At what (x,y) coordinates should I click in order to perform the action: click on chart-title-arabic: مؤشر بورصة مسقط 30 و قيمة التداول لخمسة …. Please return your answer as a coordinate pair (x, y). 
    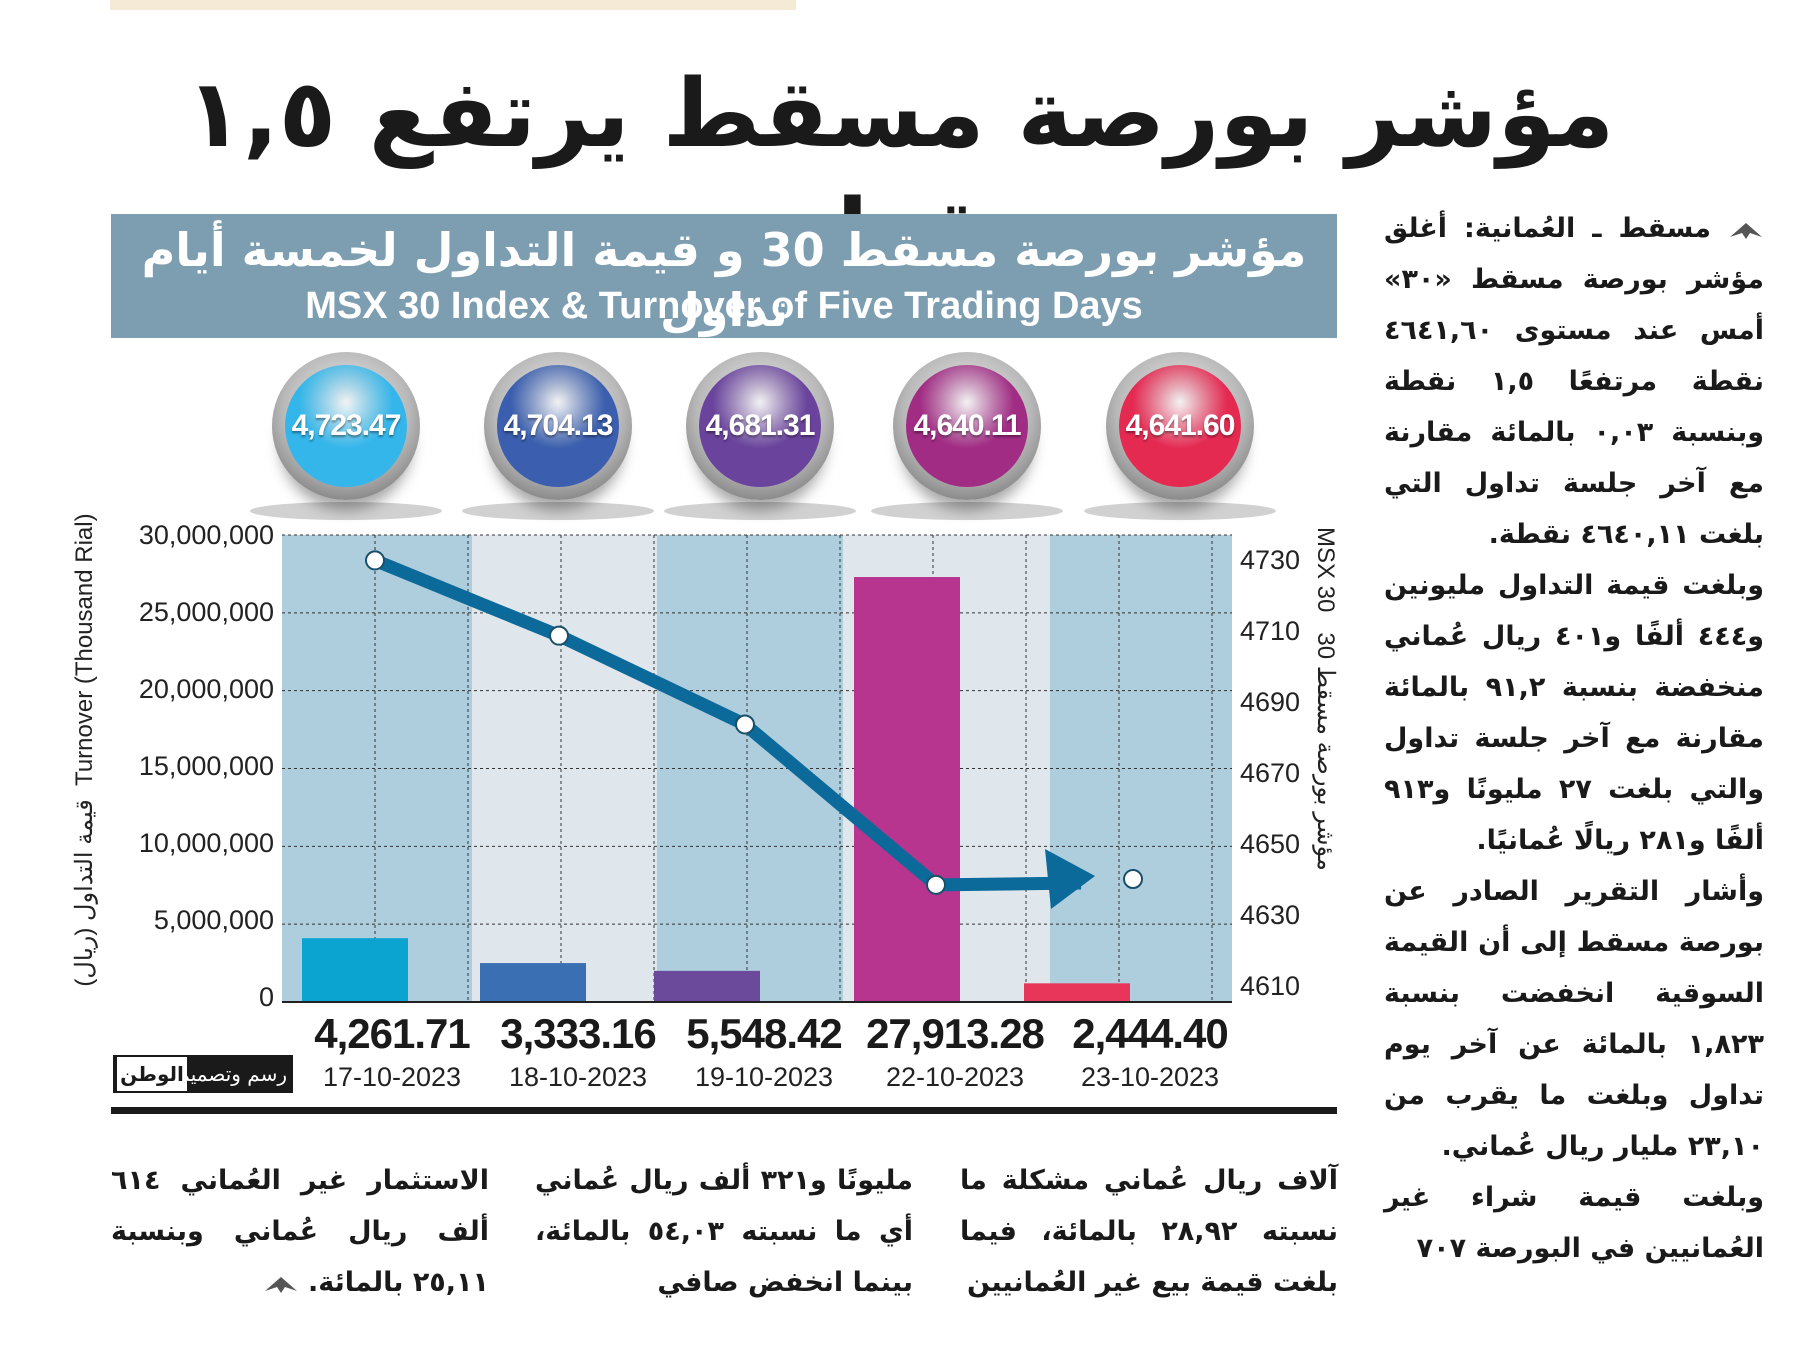
    Looking at the image, I should click on (724, 280).